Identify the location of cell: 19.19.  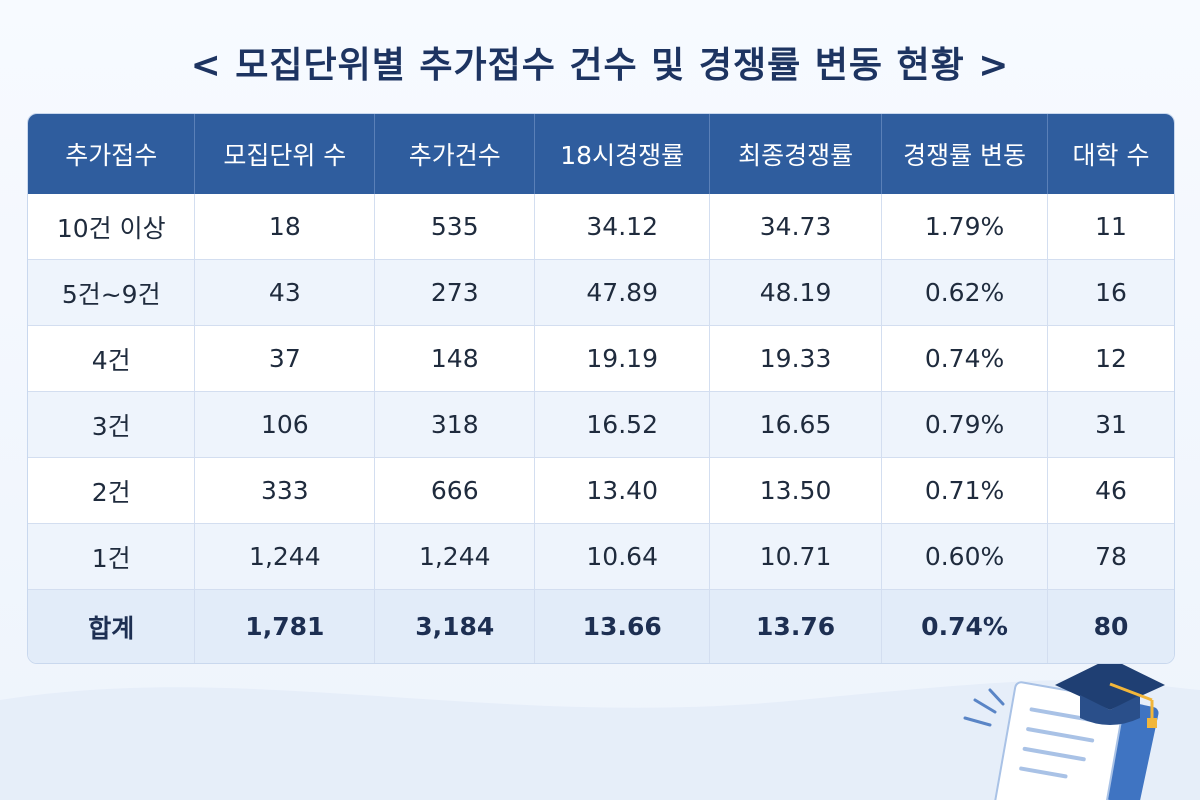
(623, 359).